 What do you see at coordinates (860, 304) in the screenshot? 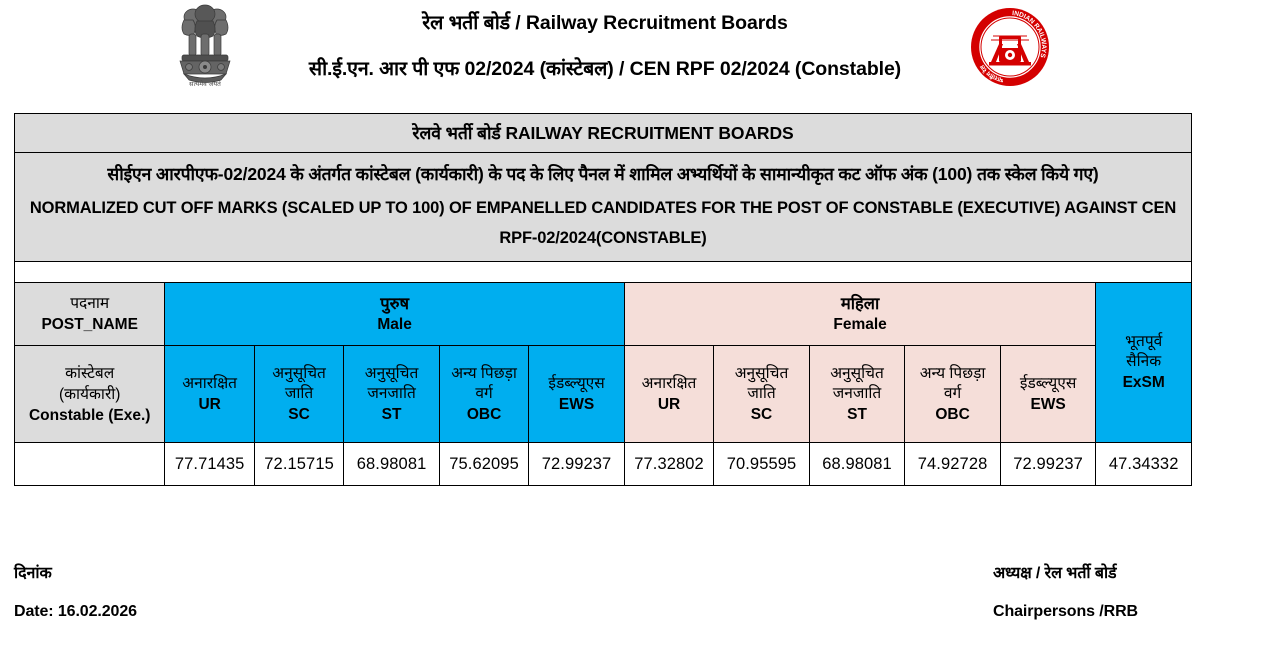
I see `group-female-hindi: महिला` at bounding box center [860, 304].